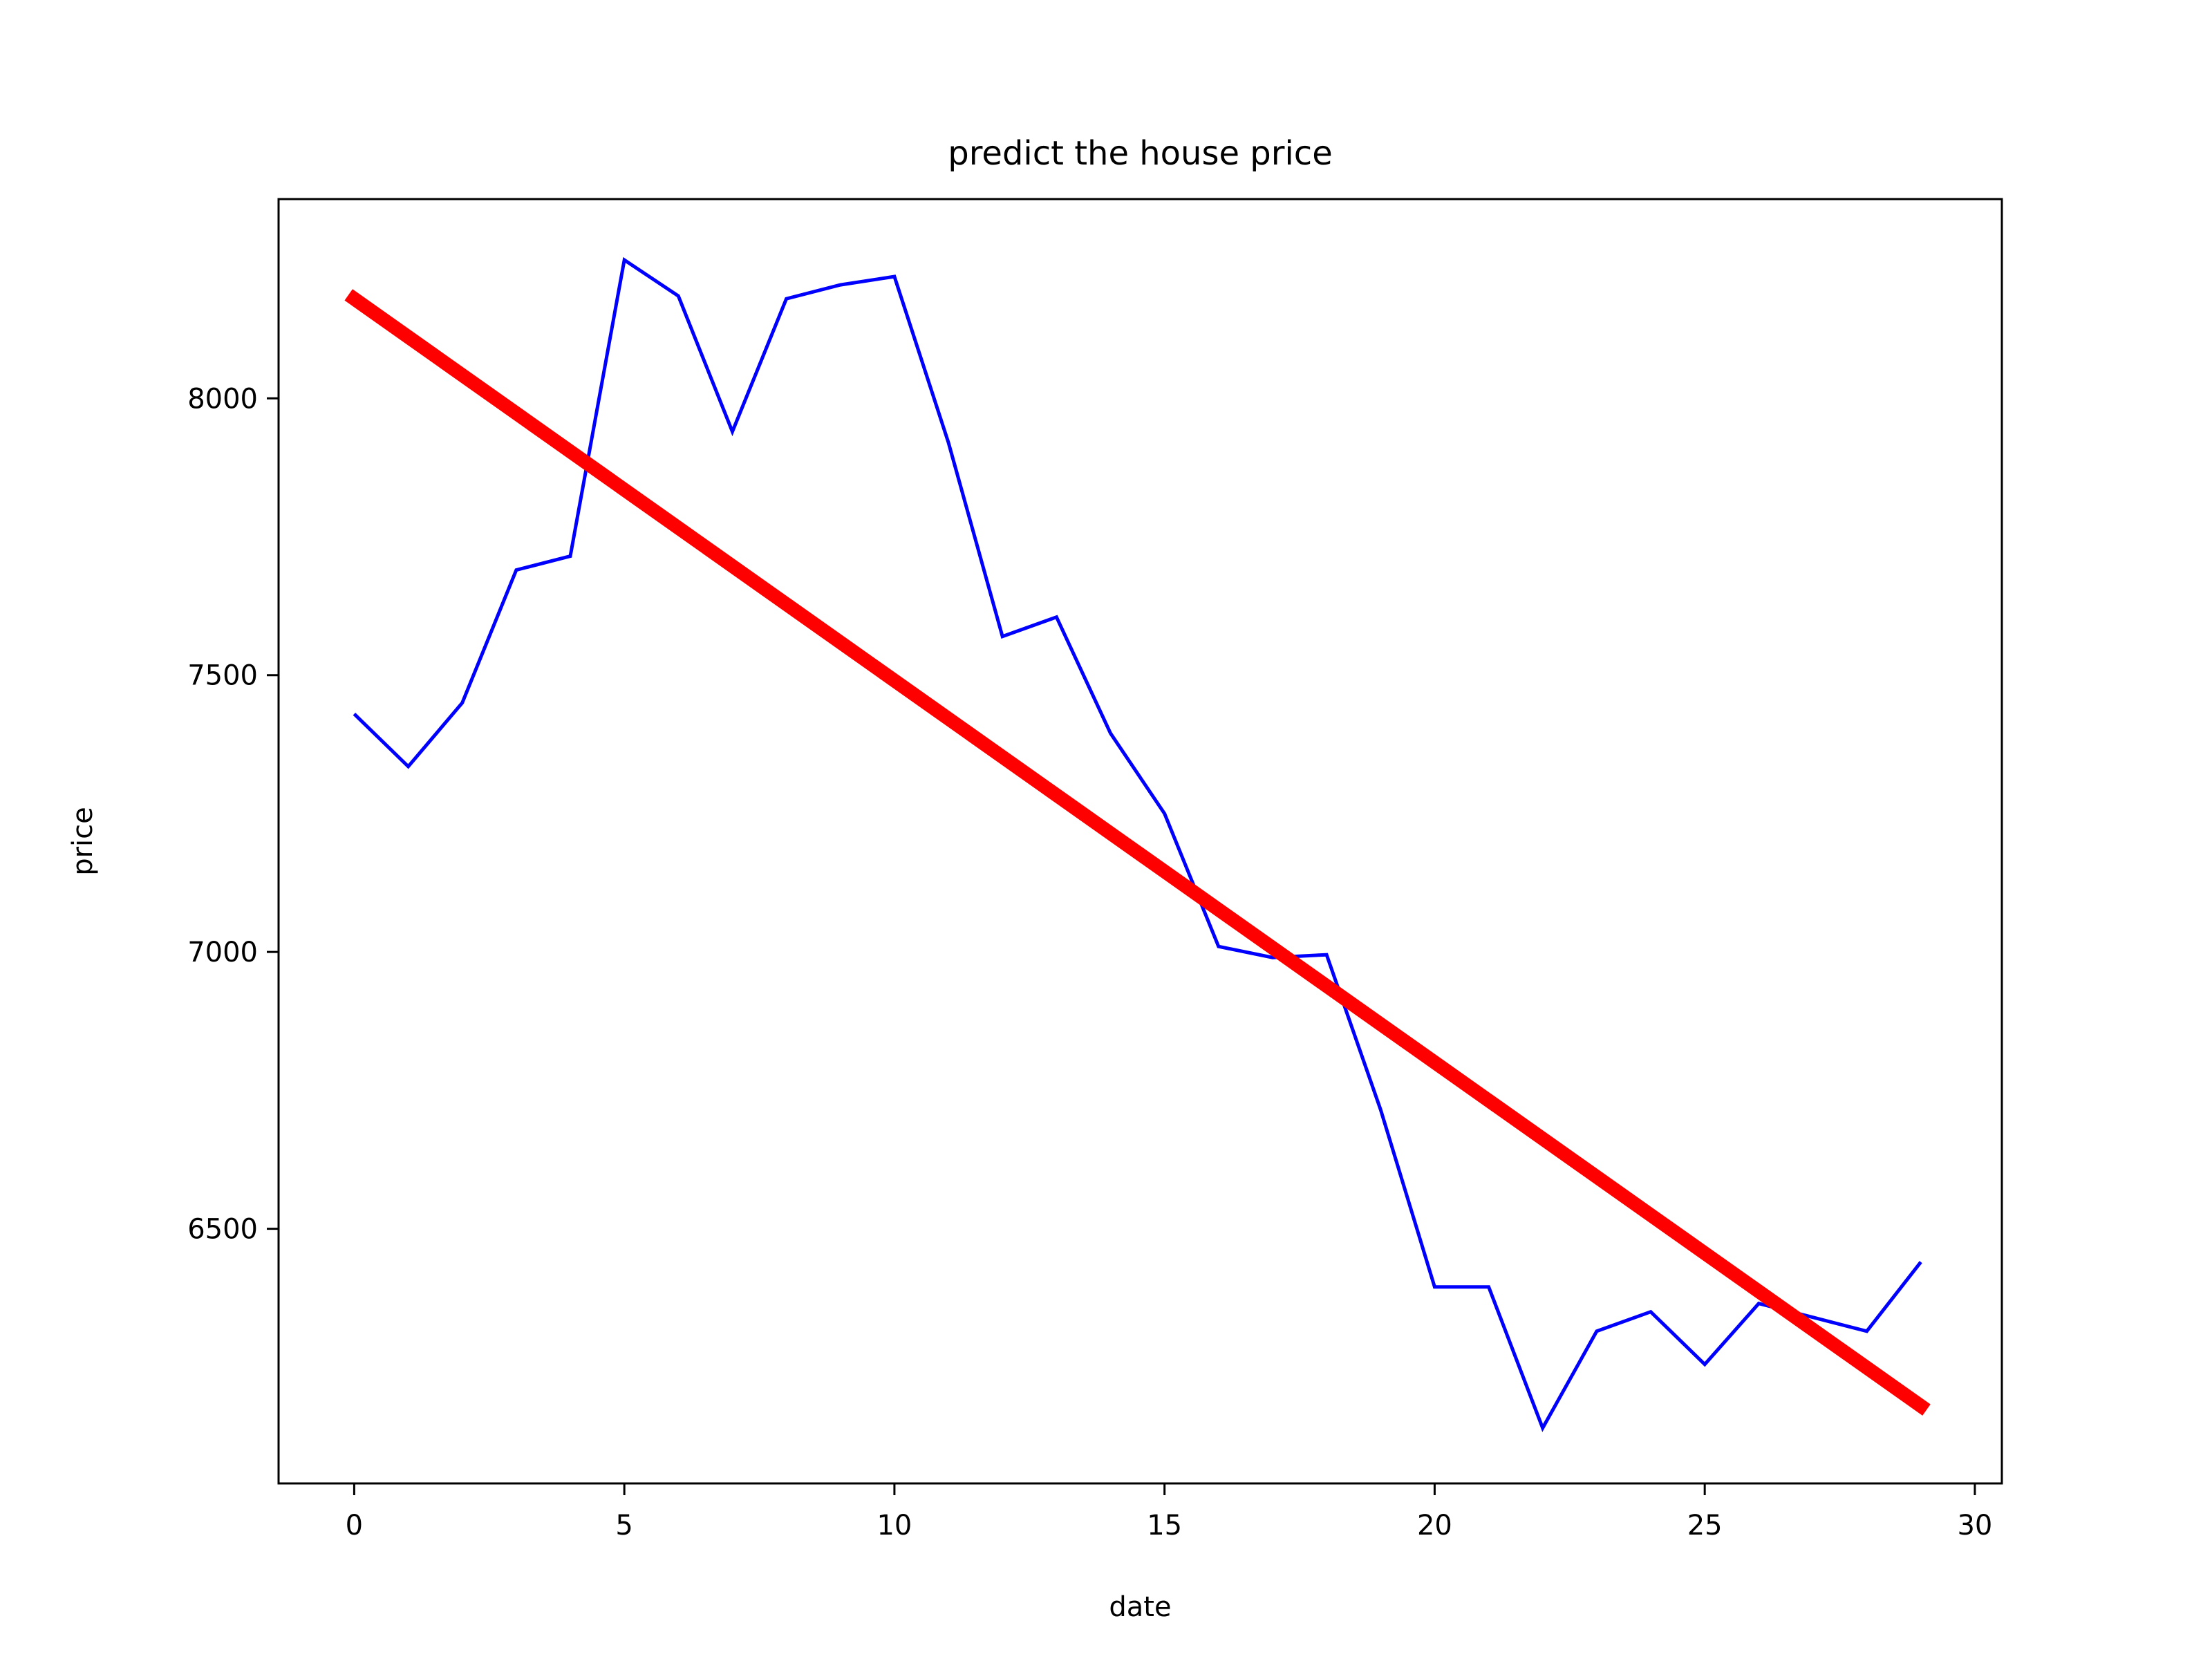 This screenshot has height=1659, width=2212. I want to click on x-tick-label: 30, so click(1975, 1525).